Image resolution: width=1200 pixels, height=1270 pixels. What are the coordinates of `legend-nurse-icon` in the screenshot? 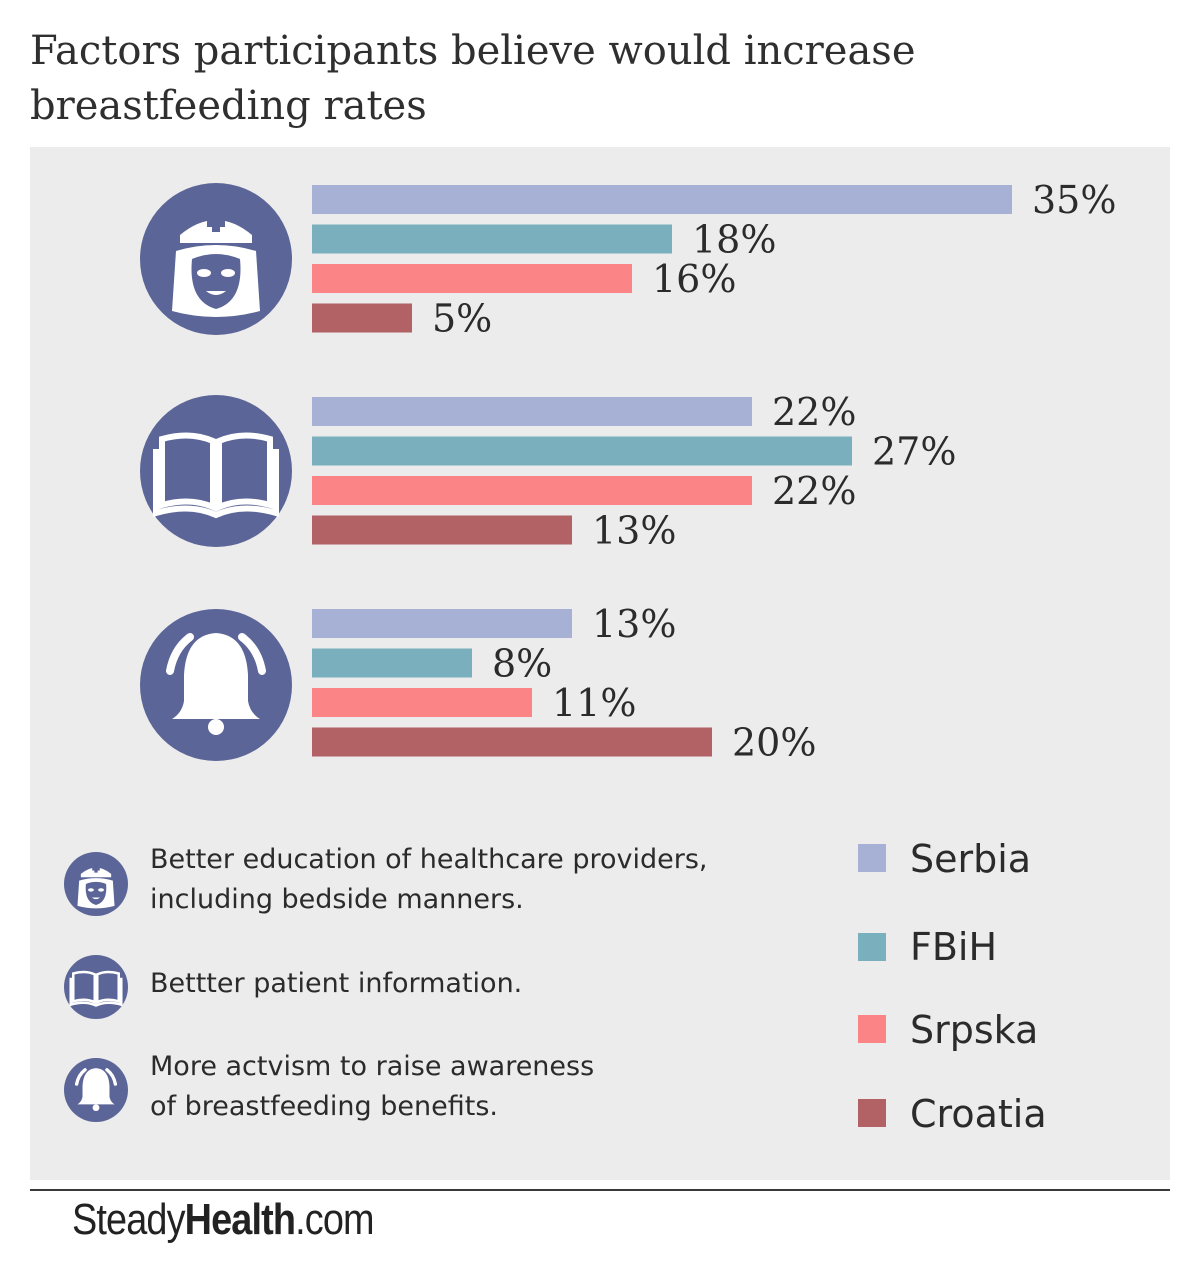 It's located at (96, 886).